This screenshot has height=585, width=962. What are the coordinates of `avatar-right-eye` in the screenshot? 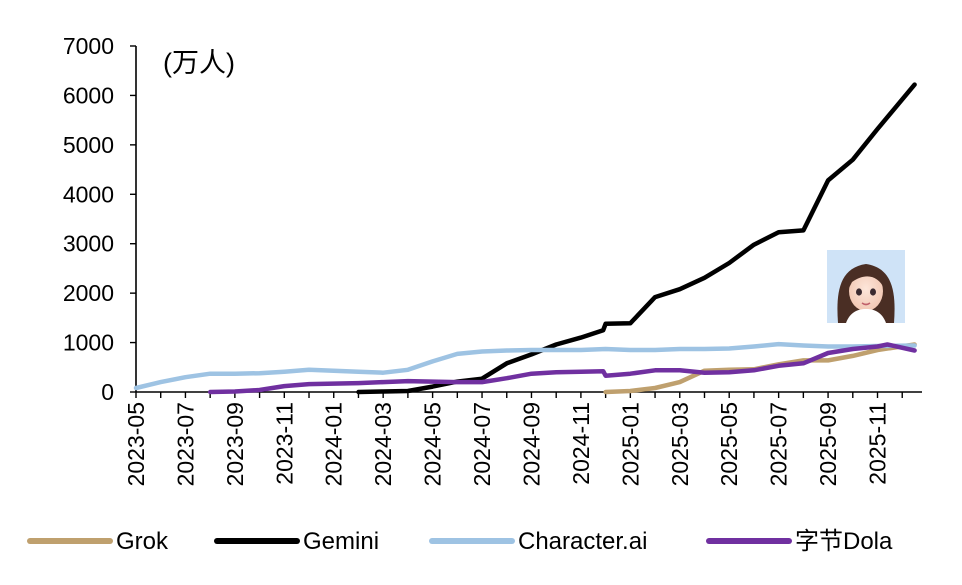 It's located at (873, 292).